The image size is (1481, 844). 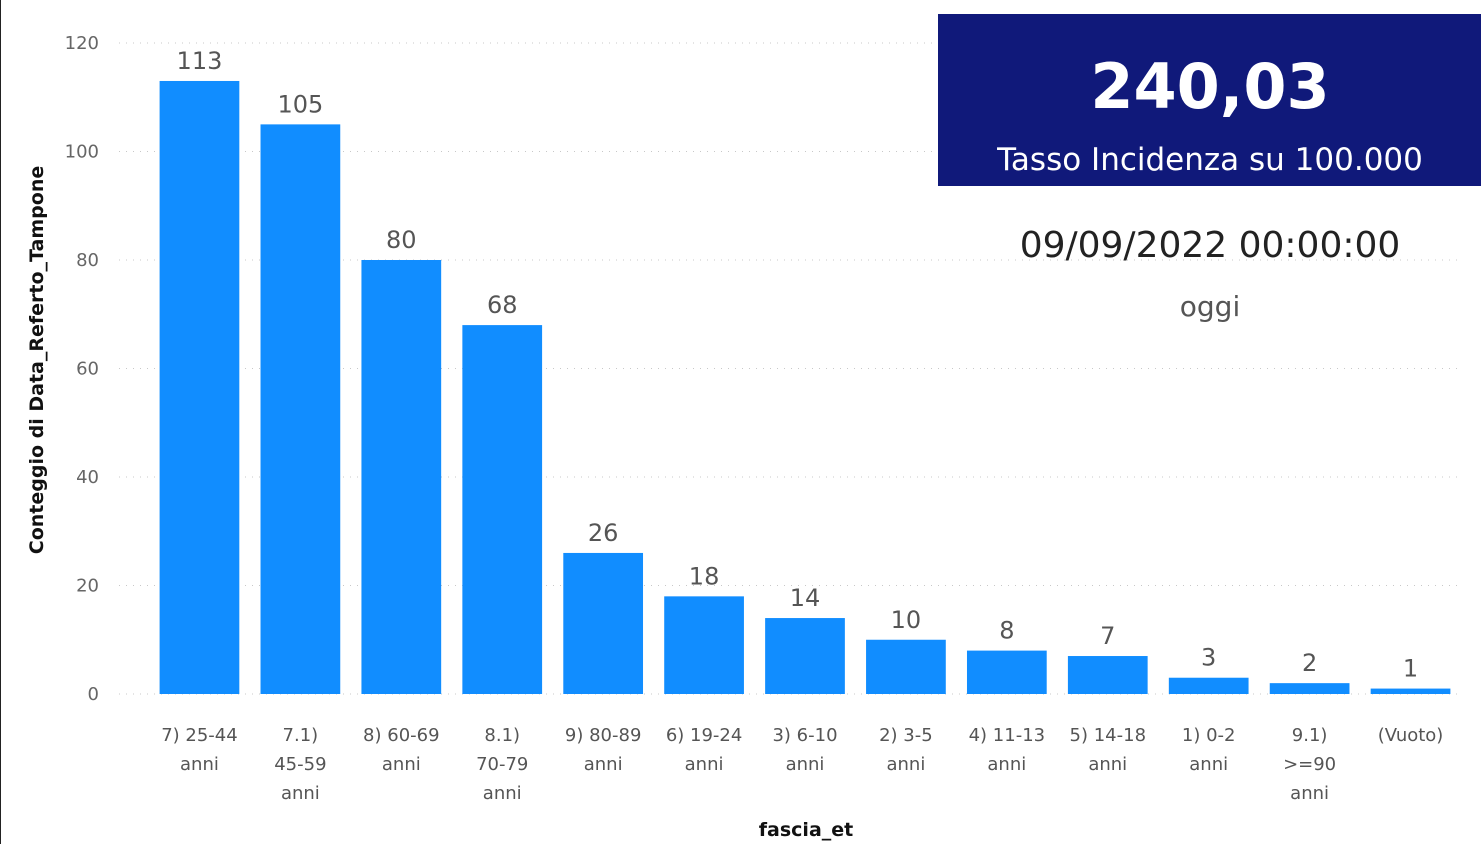 What do you see at coordinates (1410, 669) in the screenshot?
I see `data-label: 1` at bounding box center [1410, 669].